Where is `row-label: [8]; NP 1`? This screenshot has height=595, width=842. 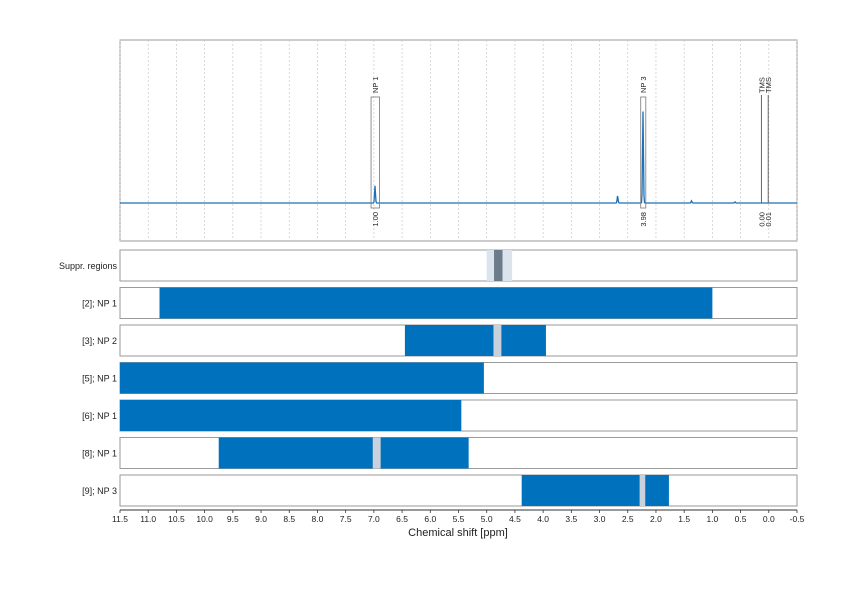
row-label: [8]; NP 1 is located at coordinates (99, 454).